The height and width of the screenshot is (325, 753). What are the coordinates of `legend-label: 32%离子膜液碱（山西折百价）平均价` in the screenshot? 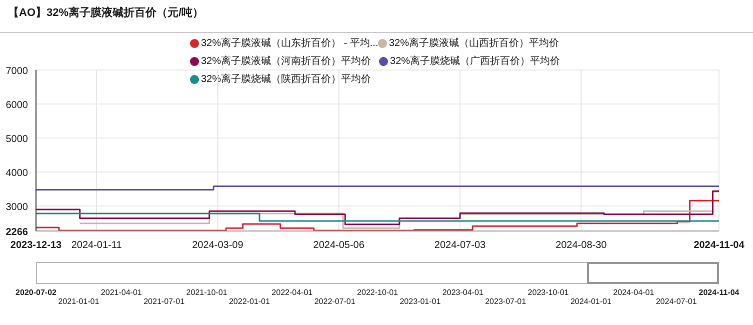 It's located at (474, 43).